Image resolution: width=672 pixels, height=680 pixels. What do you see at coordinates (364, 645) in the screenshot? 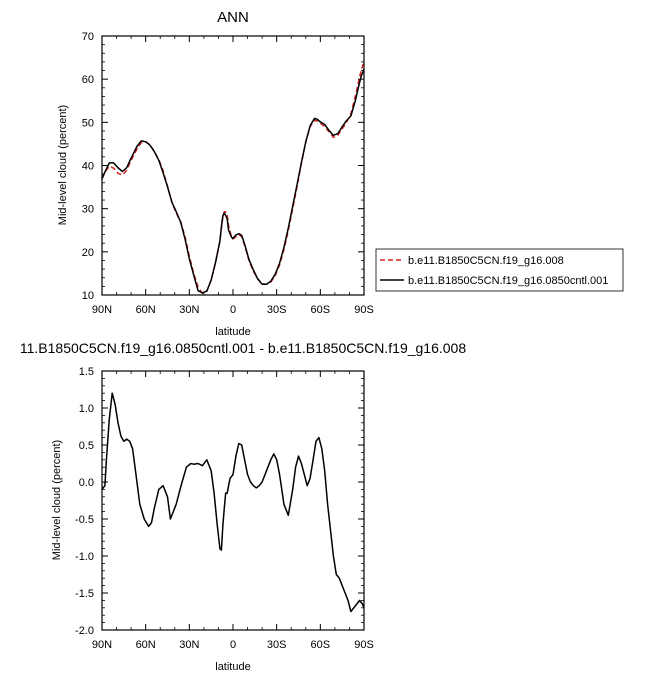
I see `bottom-x-tick-label: 90S` at bounding box center [364, 645].